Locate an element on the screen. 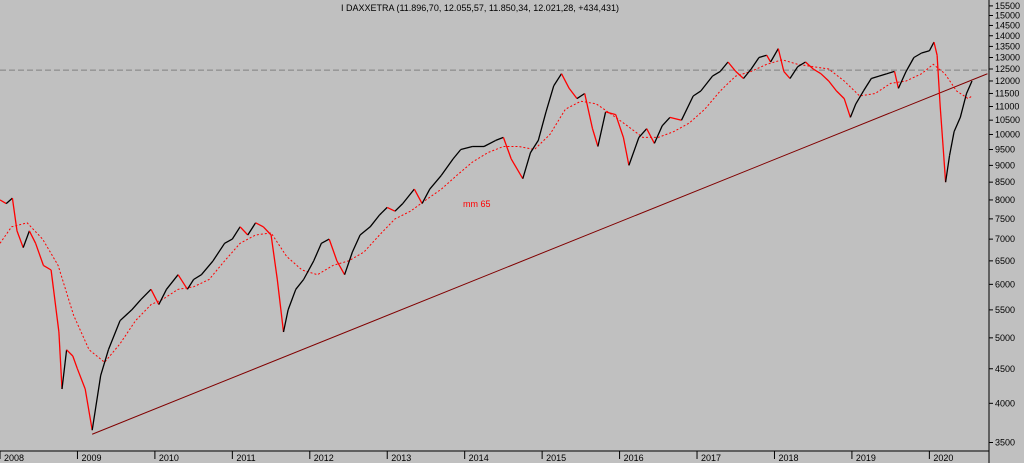 The height and width of the screenshot is (463, 1024). x-tick-label: 2011 is located at coordinates (245, 458).